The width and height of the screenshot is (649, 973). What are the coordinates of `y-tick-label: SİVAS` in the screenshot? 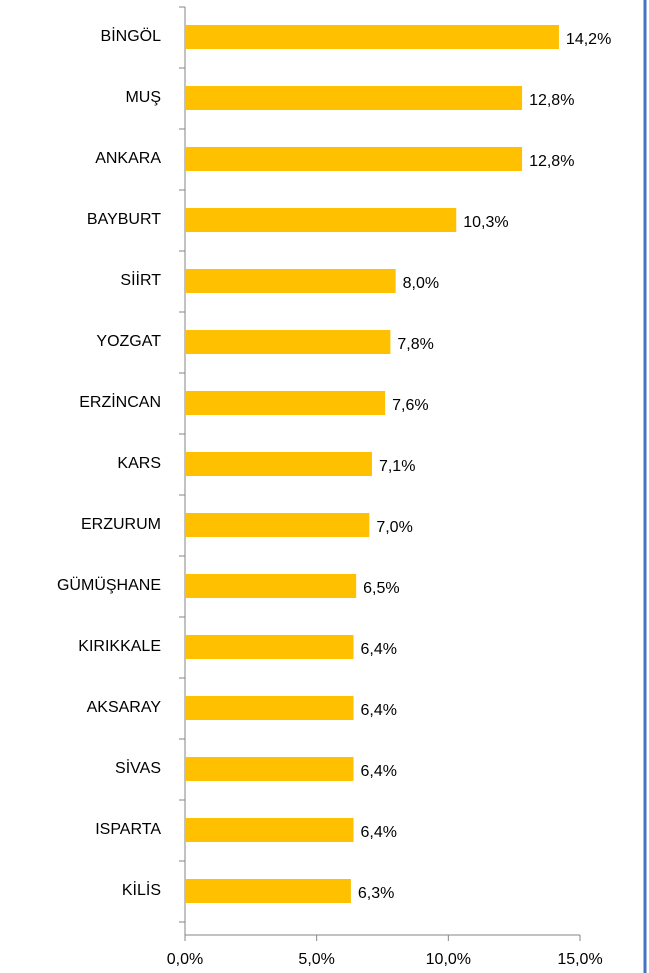 It's located at (138, 767).